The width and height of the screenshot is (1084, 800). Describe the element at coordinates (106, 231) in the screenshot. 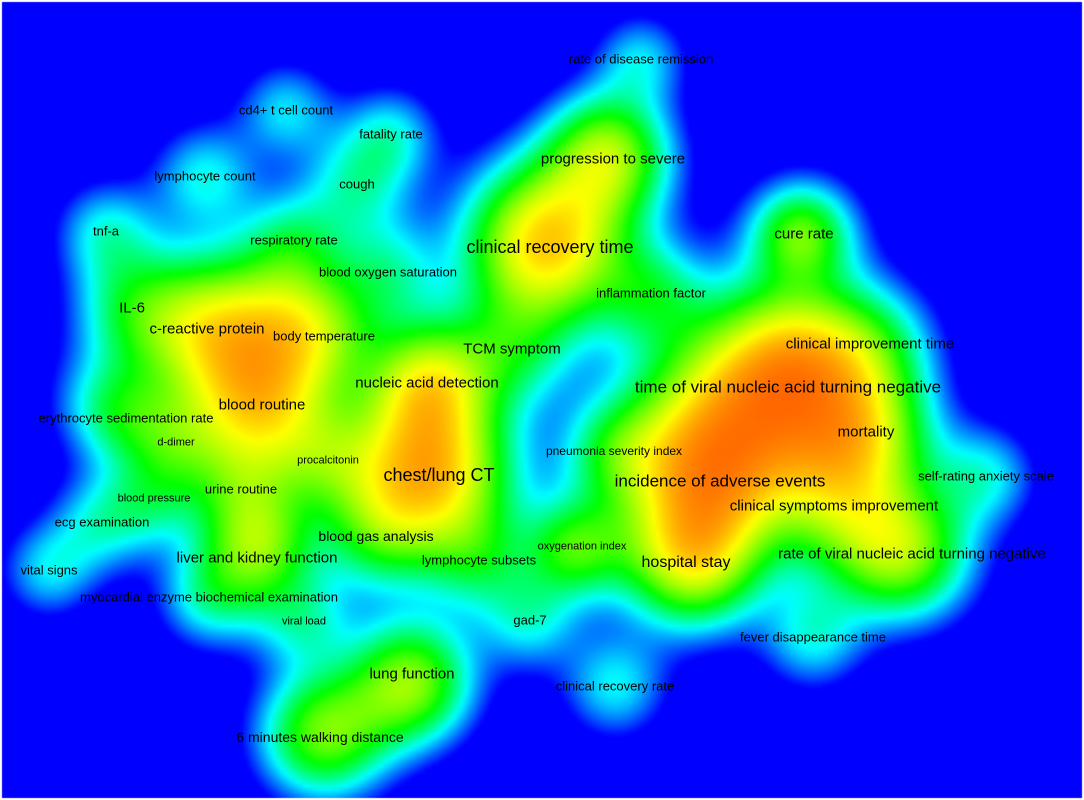

I see `term-tnf-a: tnf-a` at that location.